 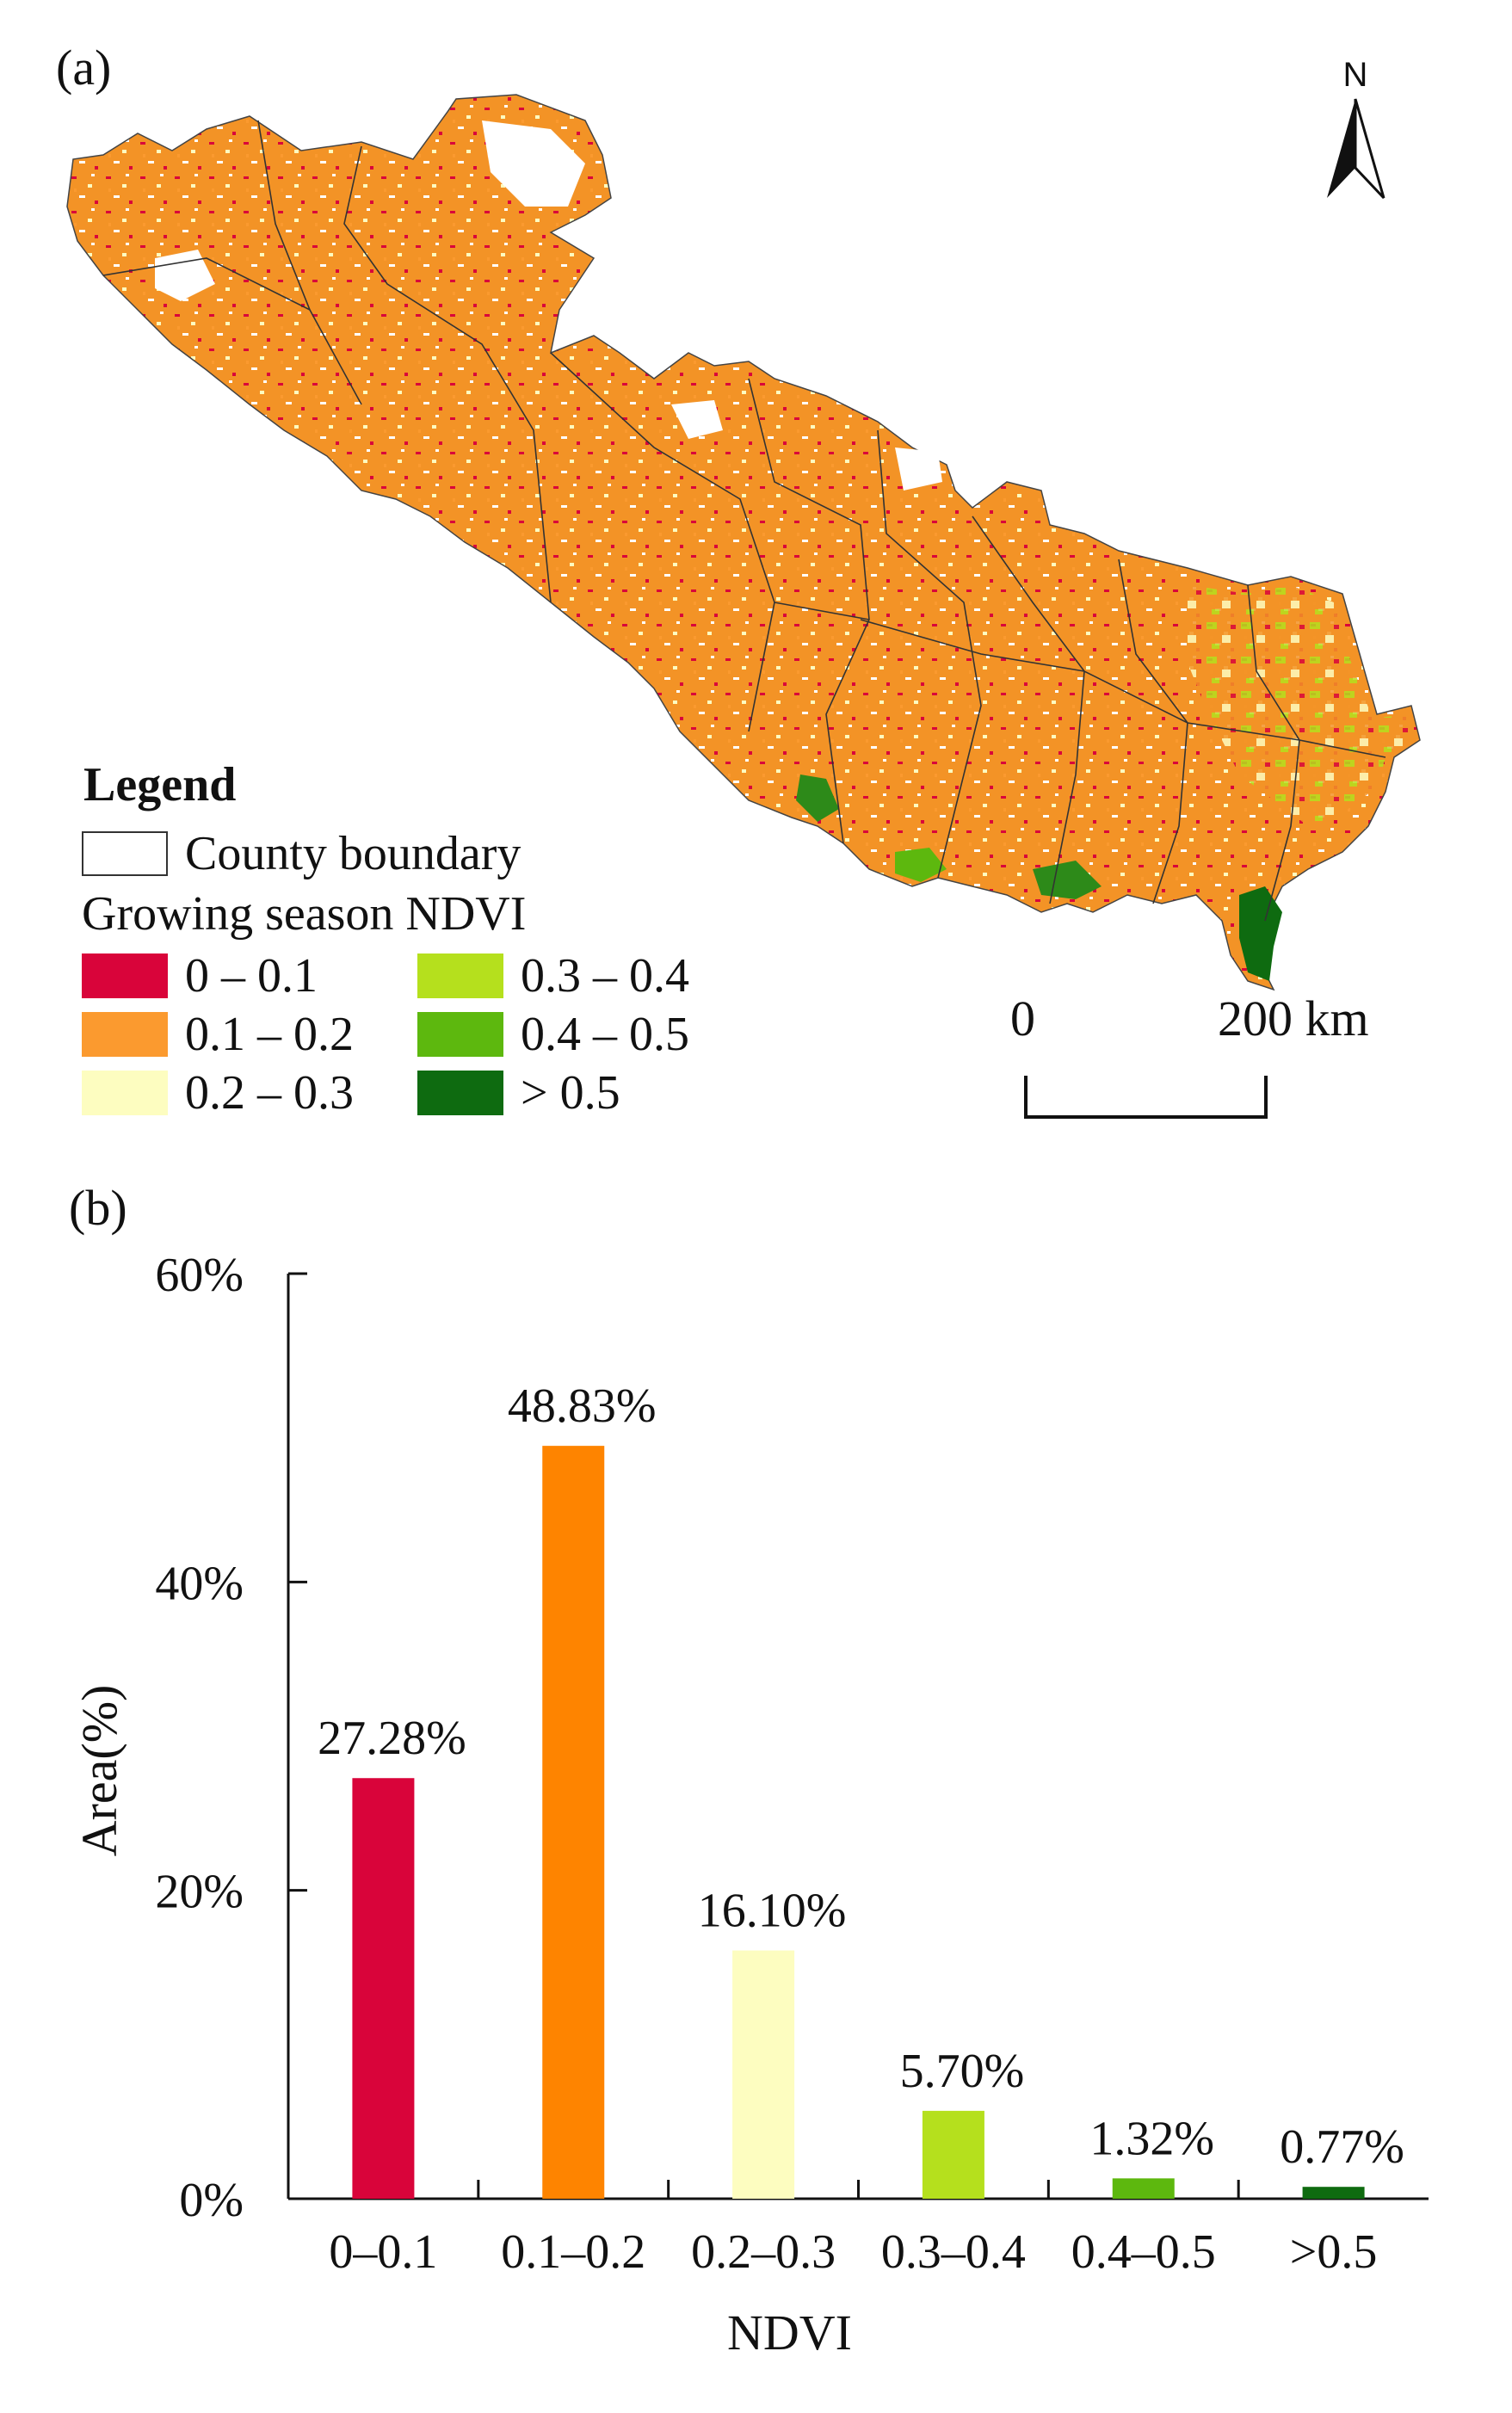 I want to click on x-tick-label: 0–0.1, so click(x=383, y=2252).